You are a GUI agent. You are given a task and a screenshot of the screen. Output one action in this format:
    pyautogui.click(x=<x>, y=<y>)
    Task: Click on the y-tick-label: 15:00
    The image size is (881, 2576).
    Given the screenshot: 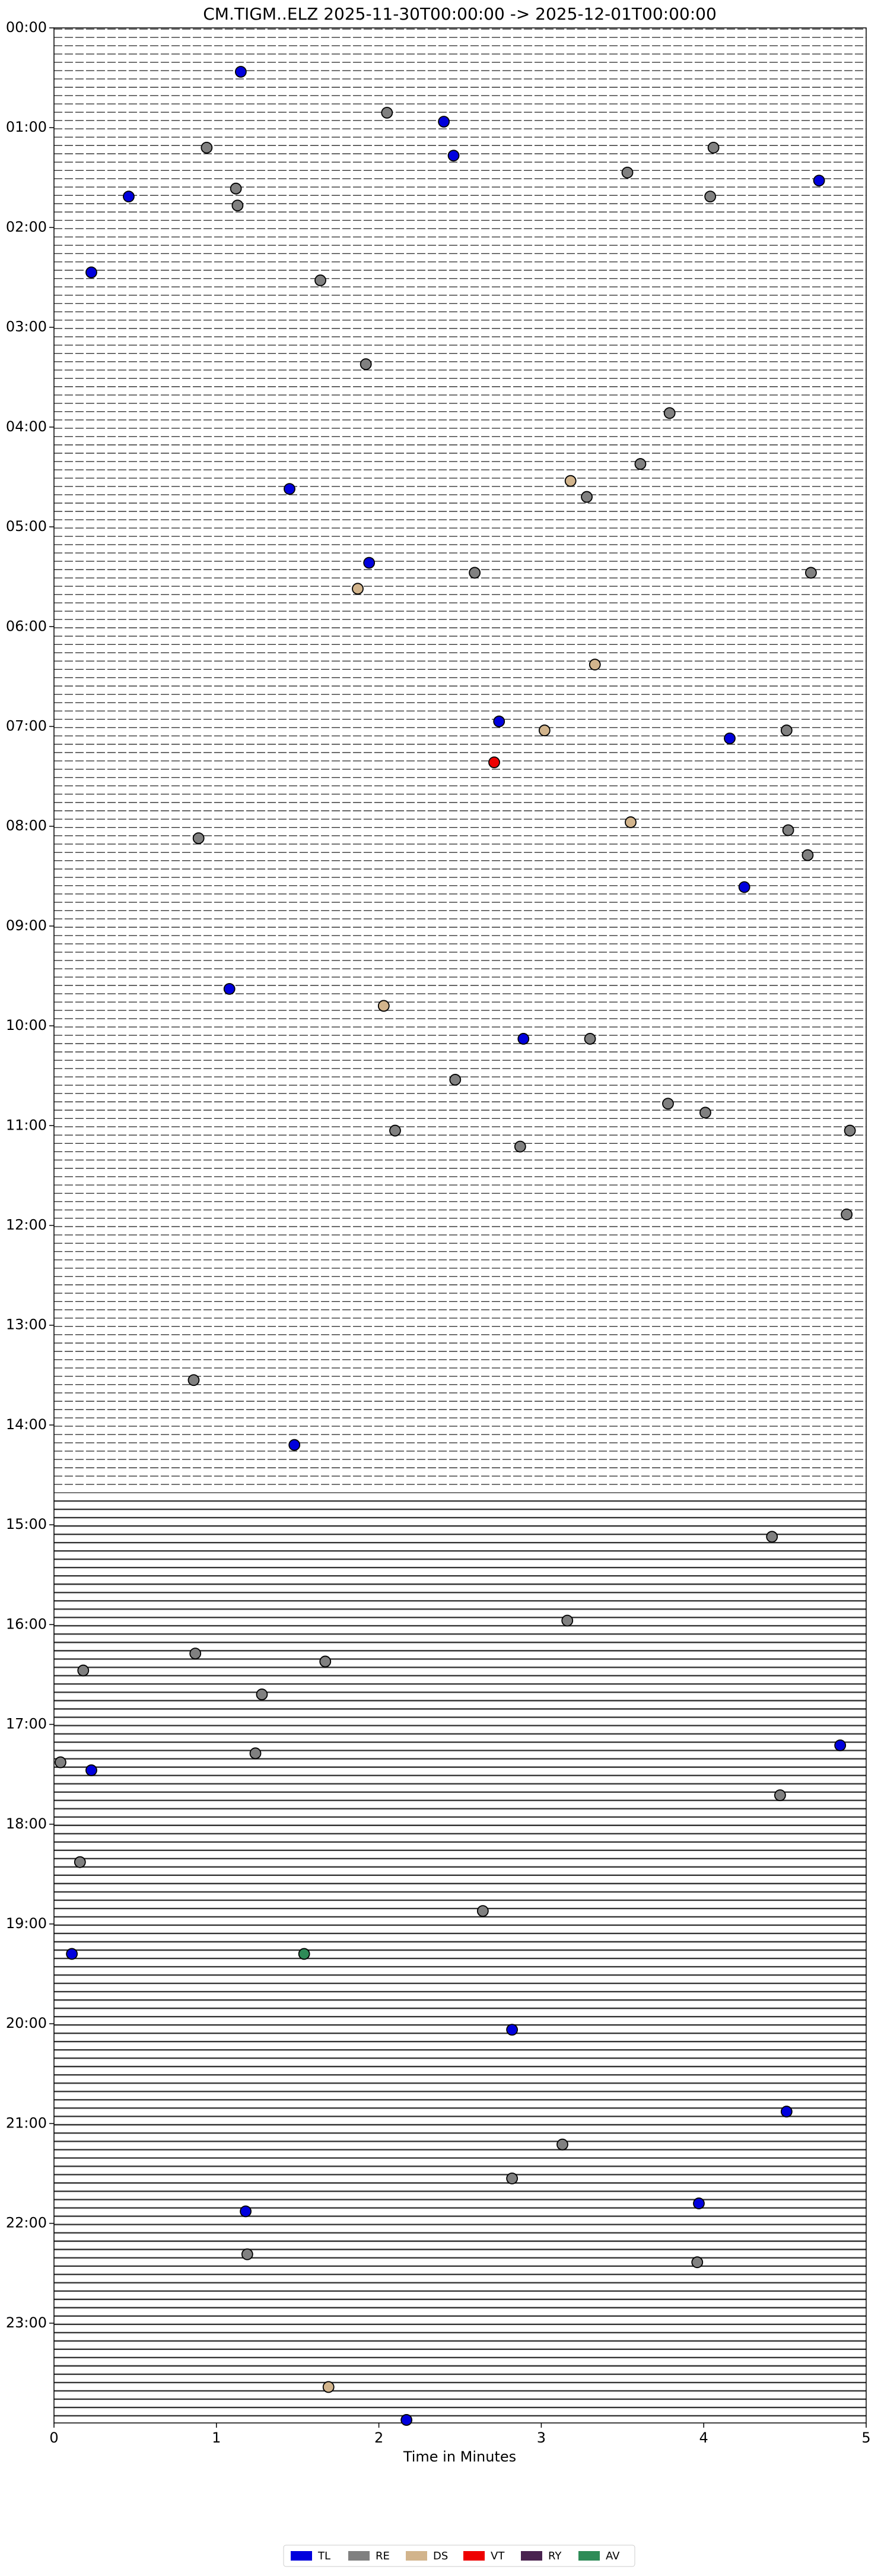 What is the action you would take?
    pyautogui.click(x=27, y=1524)
    